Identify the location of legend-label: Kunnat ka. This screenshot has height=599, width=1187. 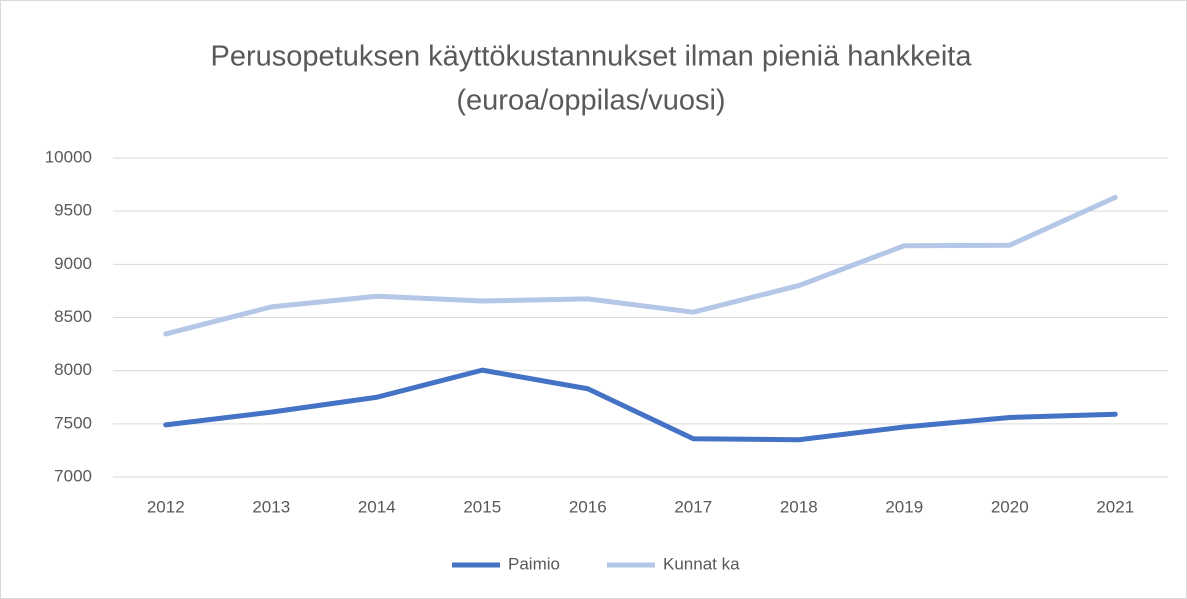
(701, 563).